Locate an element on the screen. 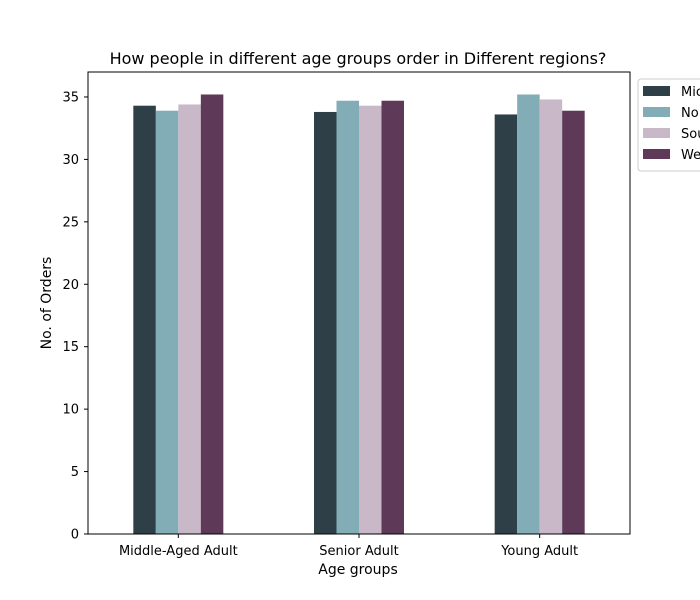  legend-label-south: Sou is located at coordinates (690, 134).